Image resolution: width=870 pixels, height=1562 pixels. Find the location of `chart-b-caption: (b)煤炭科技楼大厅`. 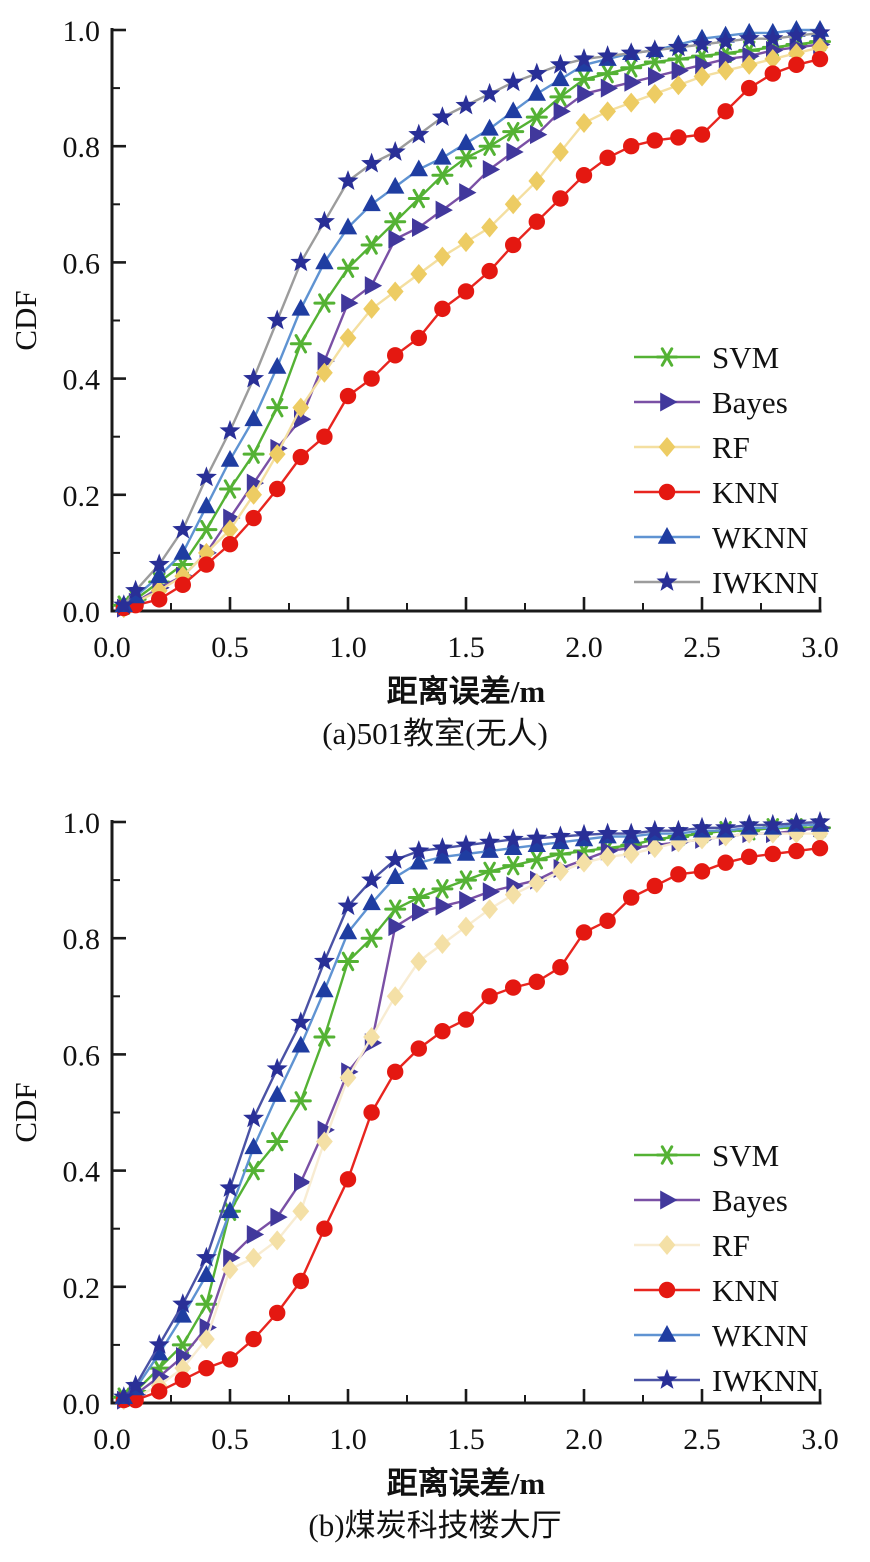

chart-b-caption: (b)煤炭科技楼大厅 is located at coordinates (435, 1525).